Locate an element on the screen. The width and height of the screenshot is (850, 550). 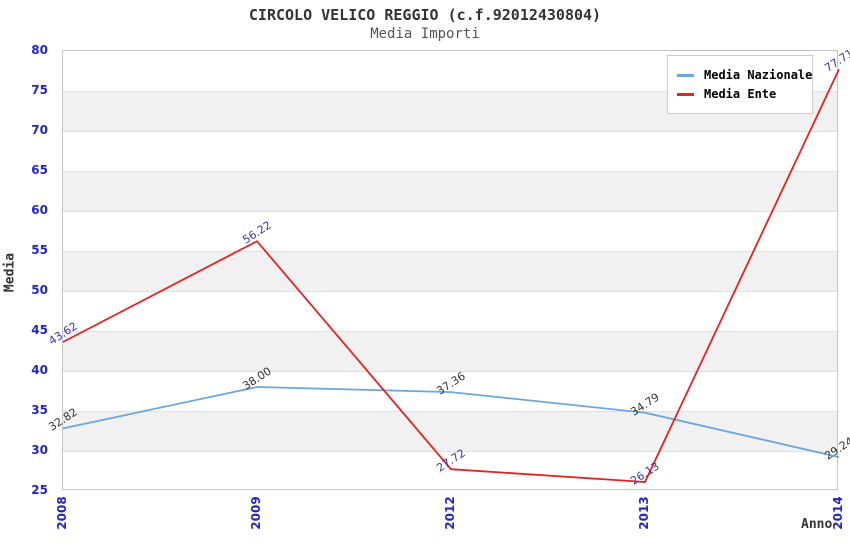
x-tick-label: 2008 is located at coordinates (62, 513).